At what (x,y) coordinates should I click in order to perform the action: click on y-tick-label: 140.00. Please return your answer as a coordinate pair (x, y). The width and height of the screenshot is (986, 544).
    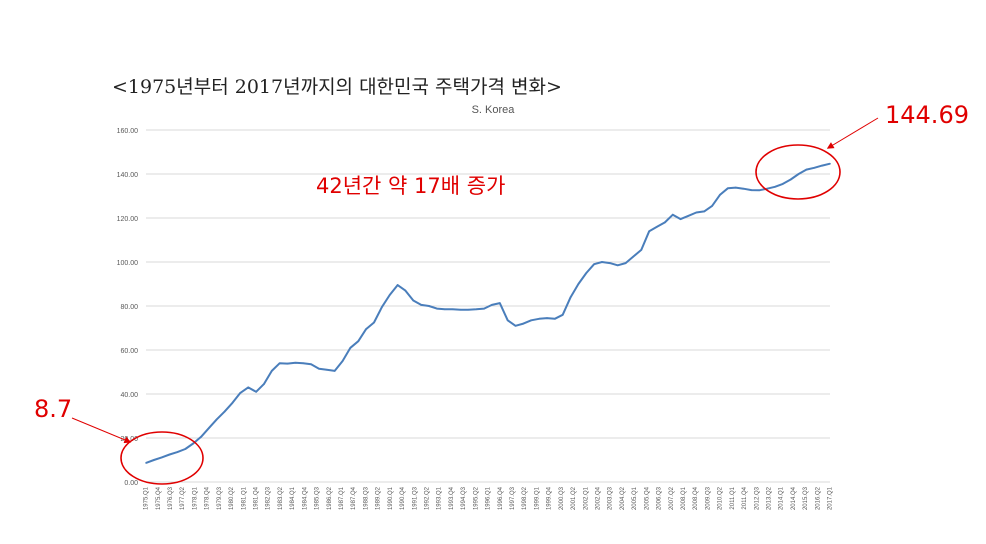
    Looking at the image, I should click on (128, 175).